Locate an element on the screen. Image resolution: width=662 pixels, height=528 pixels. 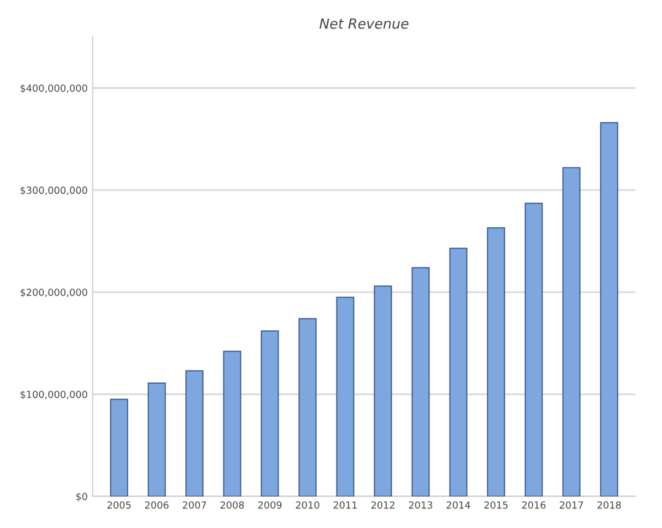
y-tick-label: $300,000,000 is located at coordinates (54, 191).